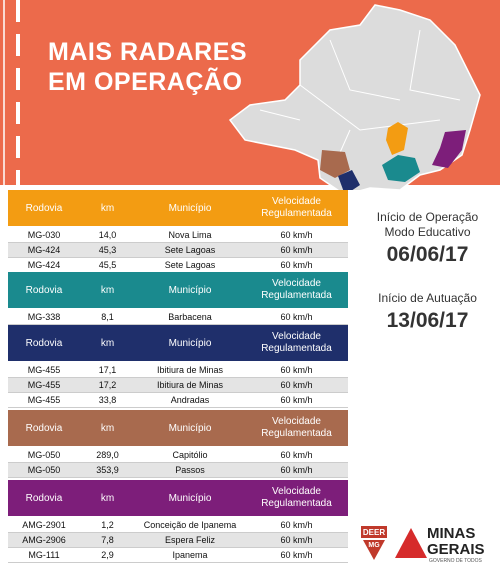 Image resolution: width=500 pixels, height=570 pixels. Describe the element at coordinates (107, 540) in the screenshot. I see `cell: 7,8` at that location.